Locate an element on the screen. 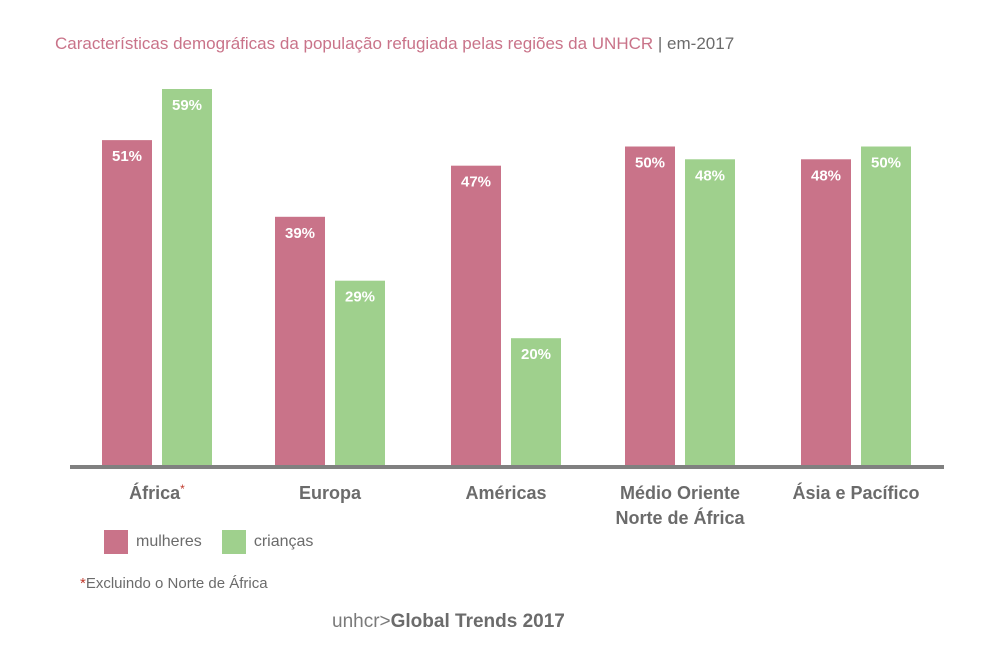  x-tick-label-0: África* is located at coordinates (157, 492).